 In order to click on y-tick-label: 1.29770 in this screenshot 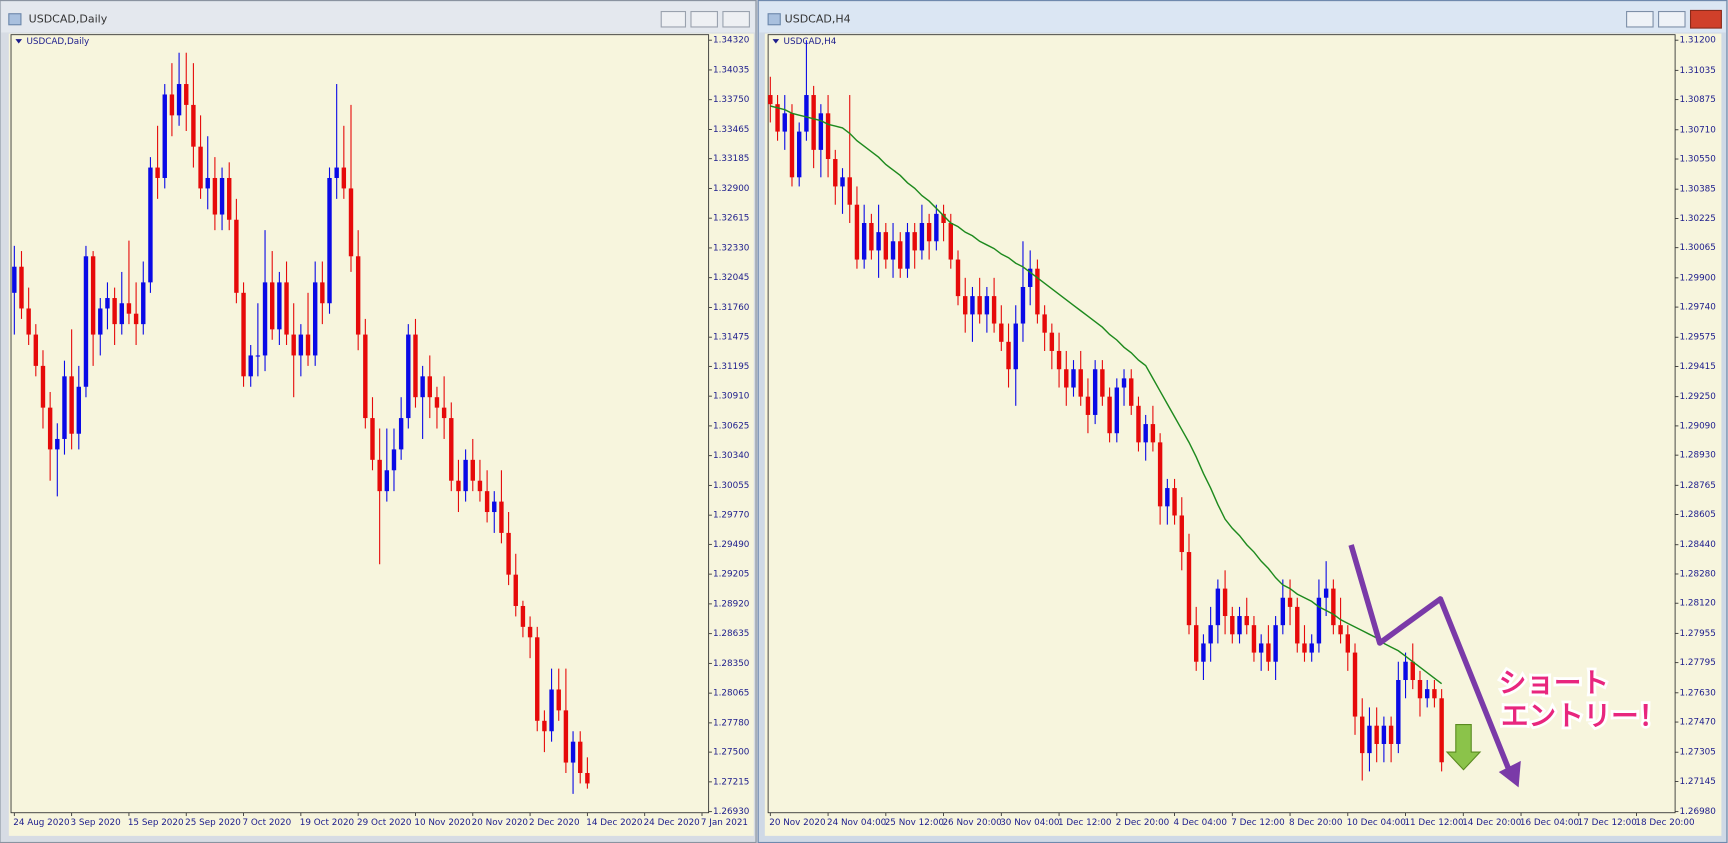, I will do `click(731, 516)`.